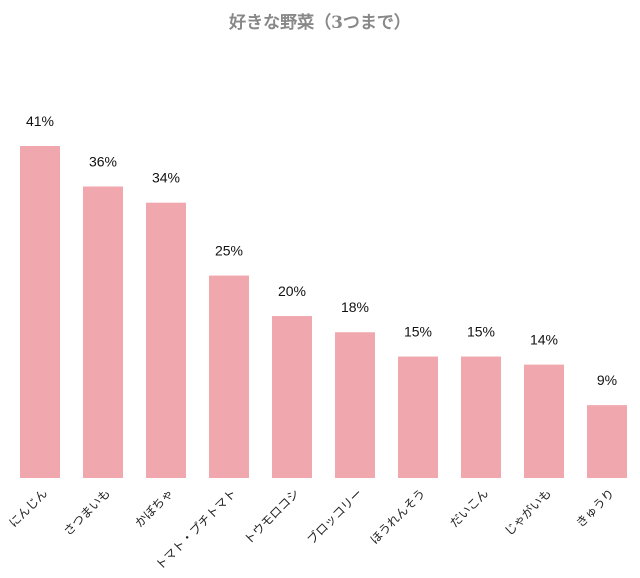  Describe the element at coordinates (544, 340) in the screenshot. I see `value-label-9: 14%` at that location.